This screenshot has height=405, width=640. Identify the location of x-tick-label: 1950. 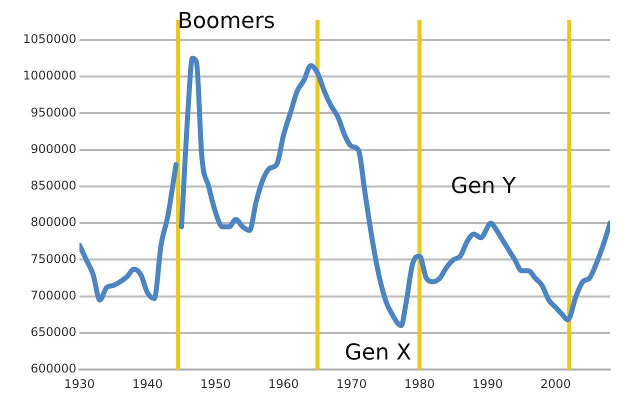
(215, 383).